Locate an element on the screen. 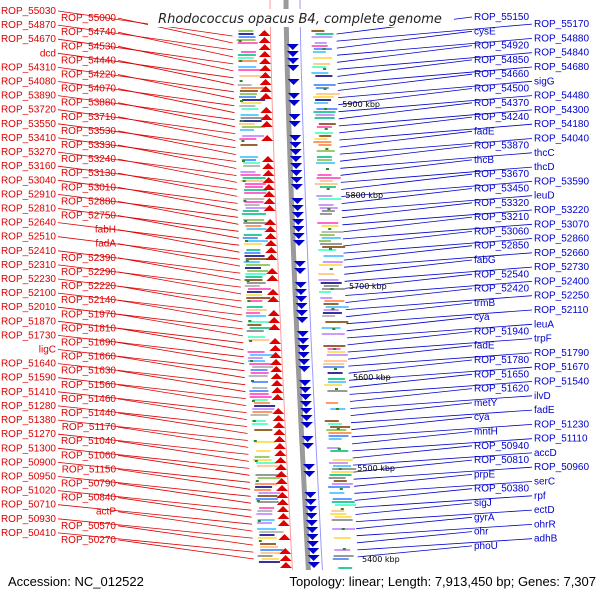 The height and width of the screenshot is (600, 600). gene-label: ROP_51460 is located at coordinates (88, 399).